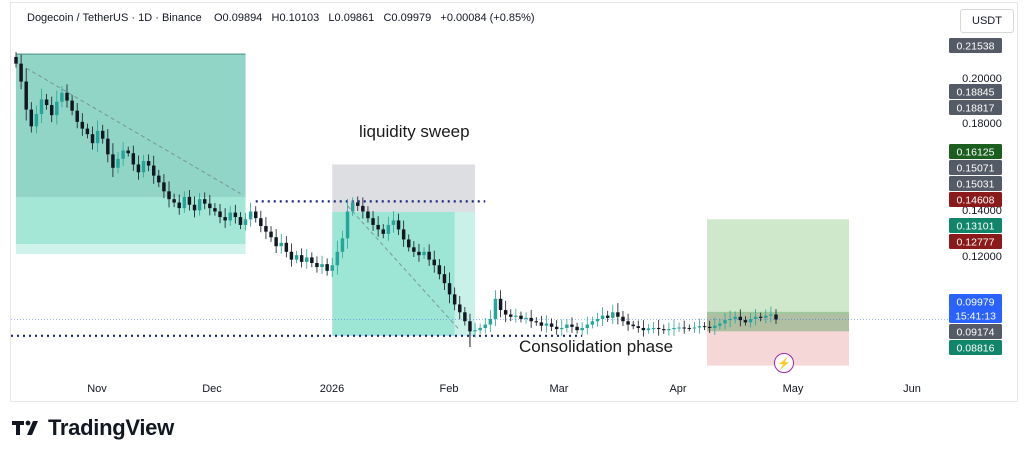 This screenshot has width=1024, height=455. What do you see at coordinates (111, 427) in the screenshot?
I see `tradingview-wordmark: TradingView` at bounding box center [111, 427].